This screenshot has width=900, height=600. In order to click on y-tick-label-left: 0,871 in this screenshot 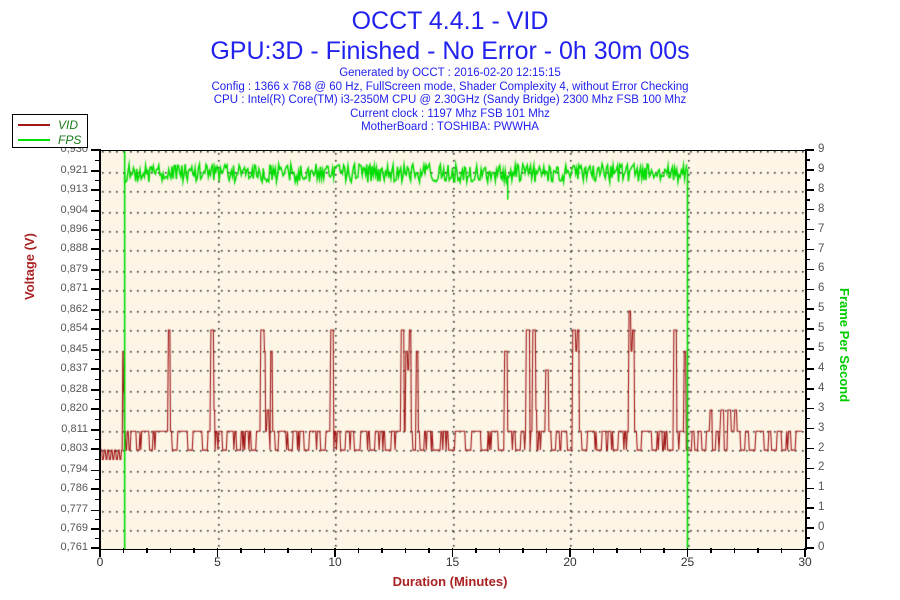, I will do `click(74, 287)`.